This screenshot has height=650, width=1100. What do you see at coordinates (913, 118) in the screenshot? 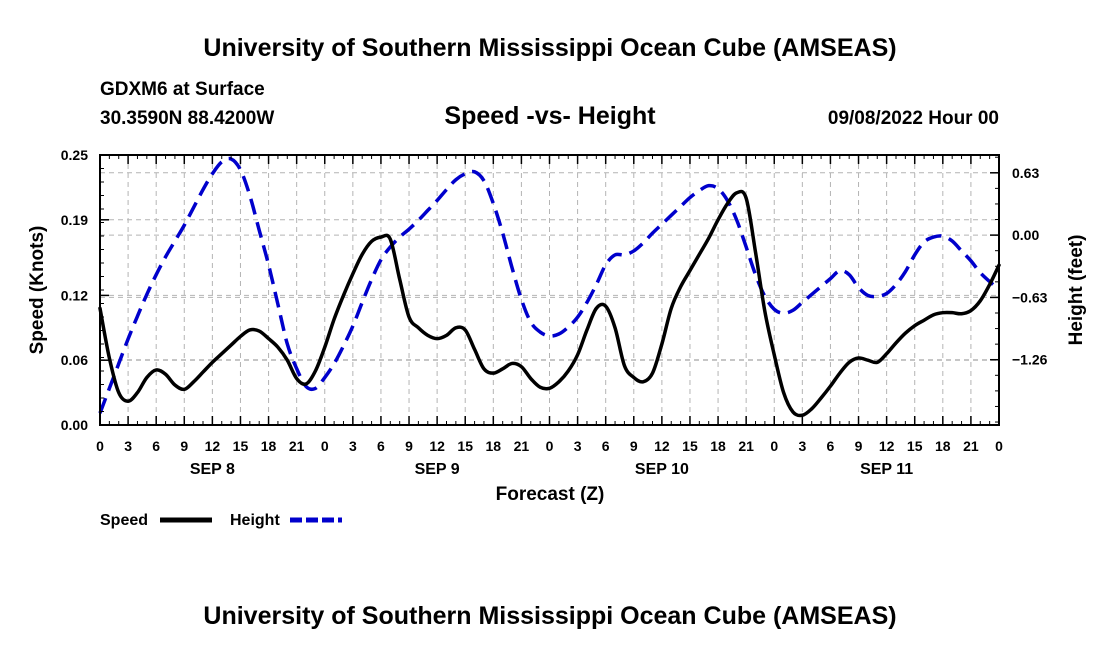
I see `datetime-label: 09/08/2022 Hour 00` at bounding box center [913, 118].